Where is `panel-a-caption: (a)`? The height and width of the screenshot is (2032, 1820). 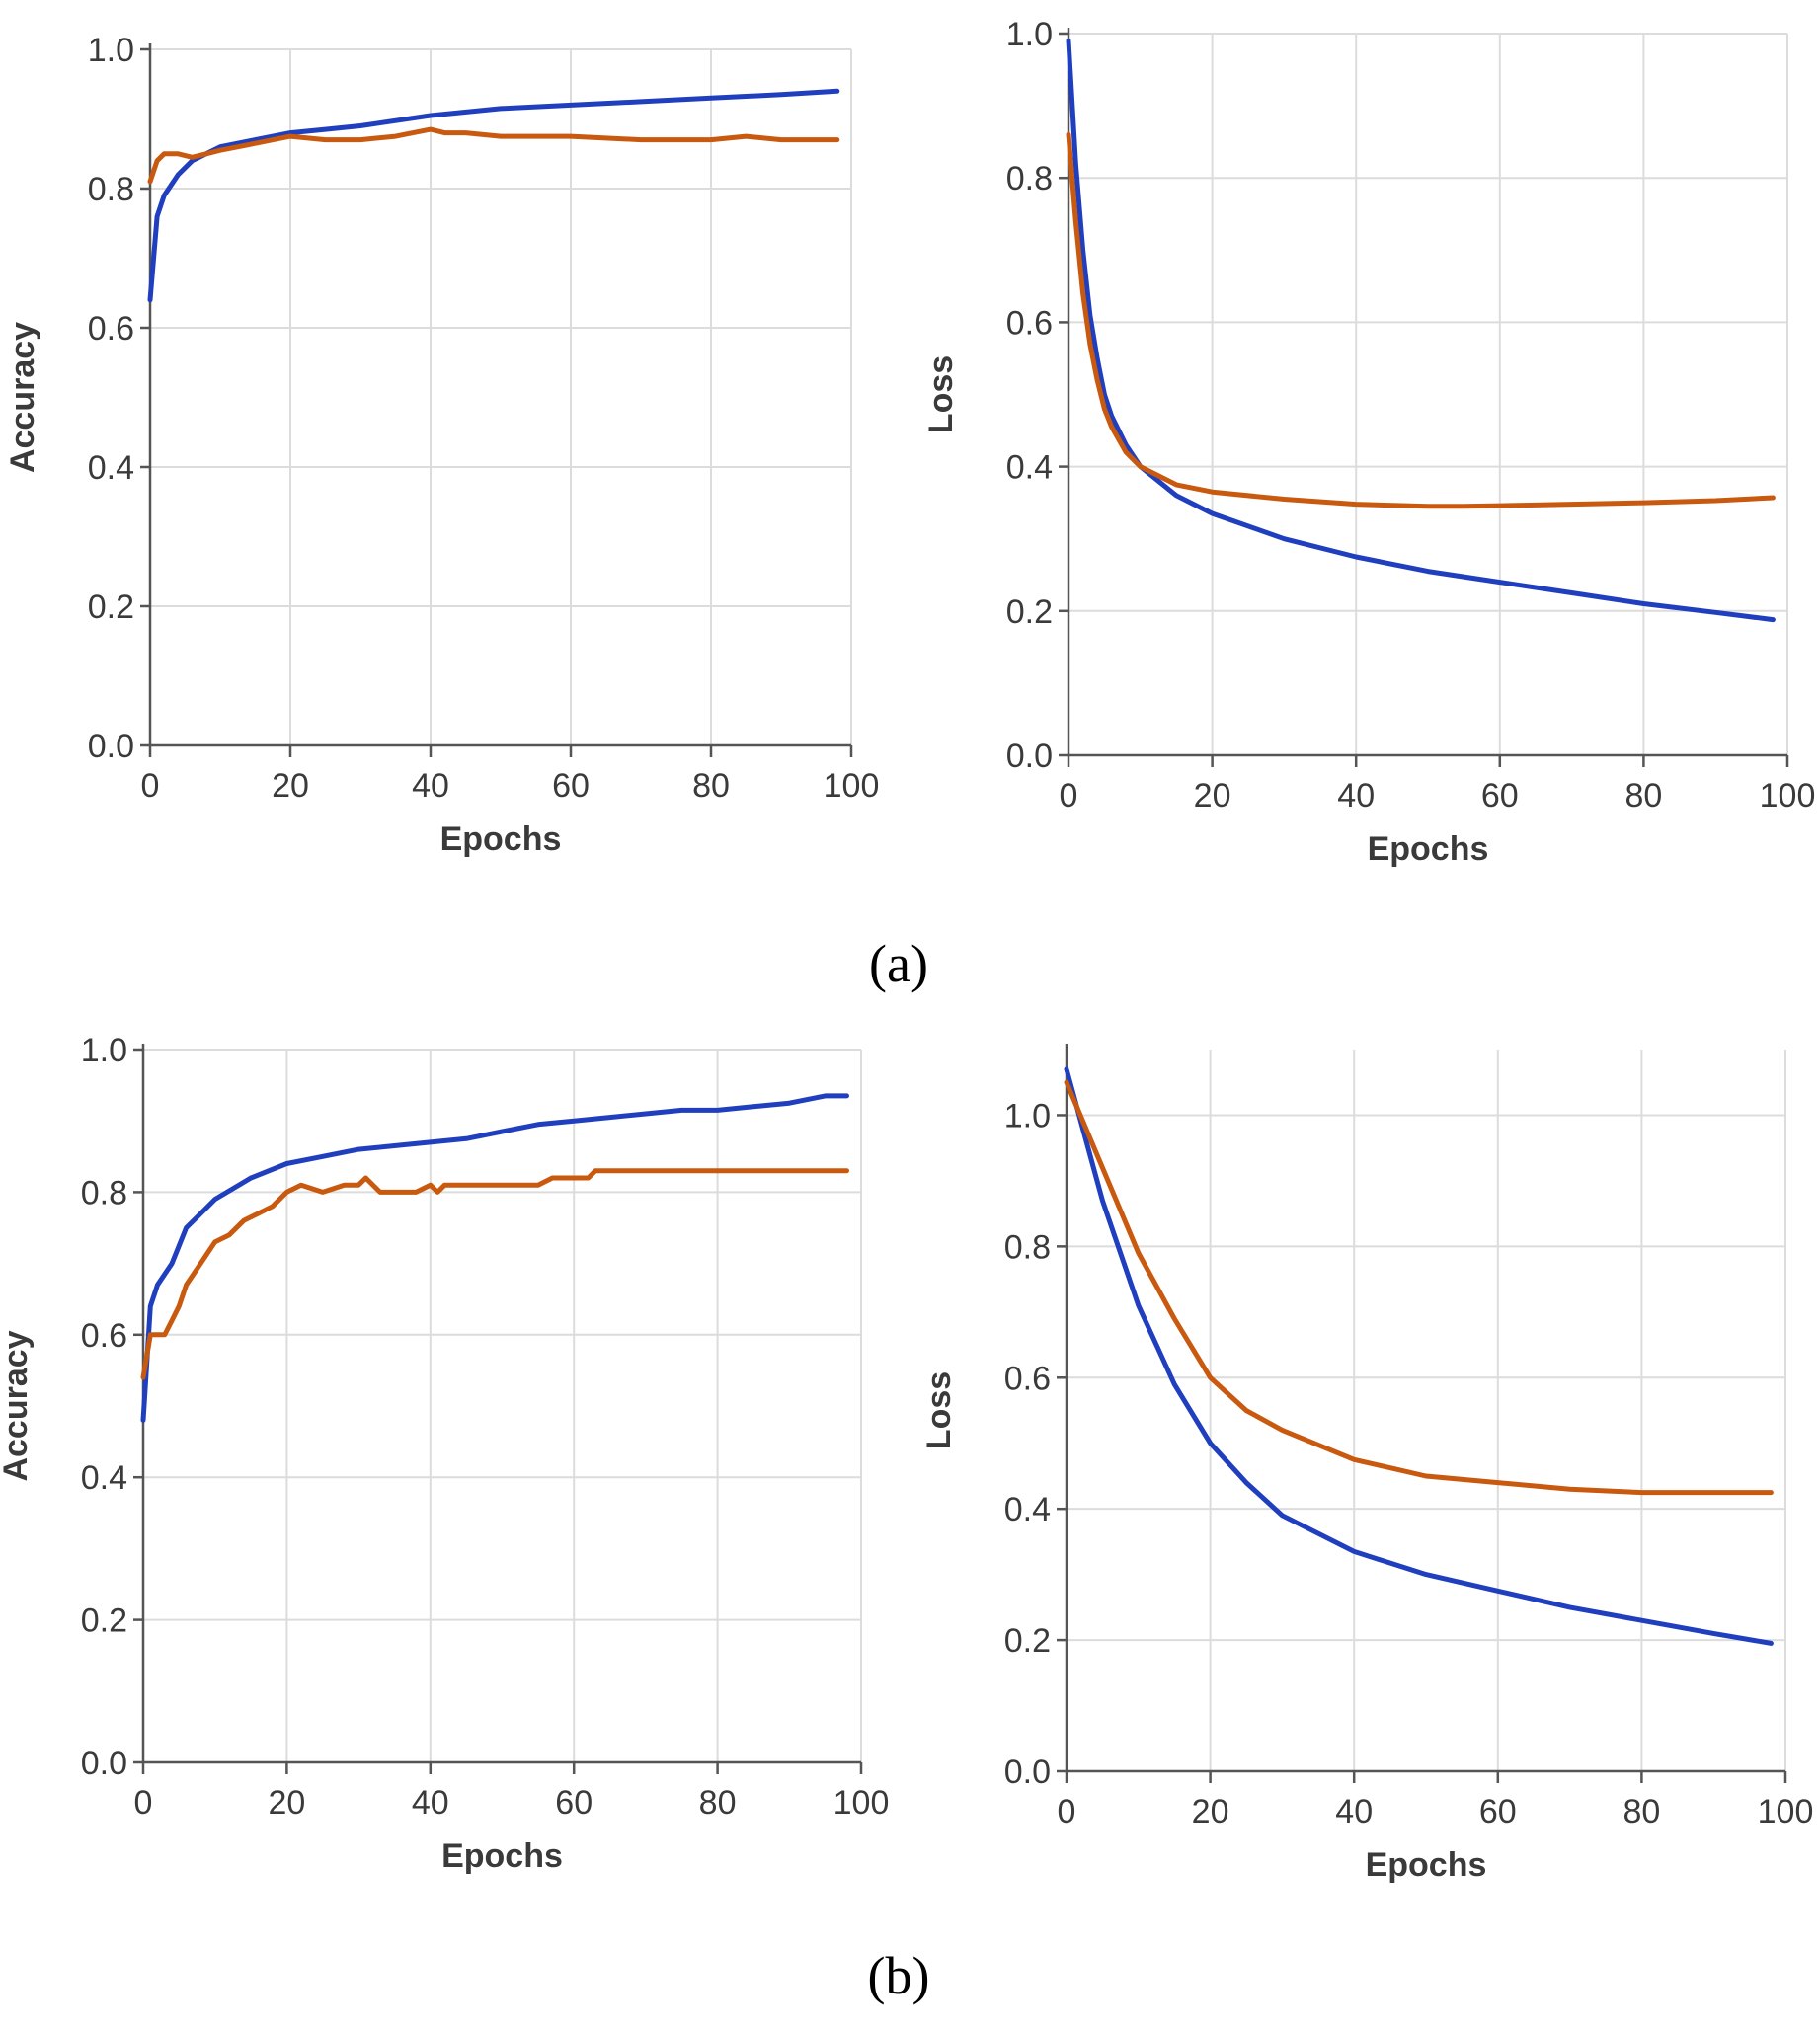
panel-a-caption: (a) is located at coordinates (898, 963).